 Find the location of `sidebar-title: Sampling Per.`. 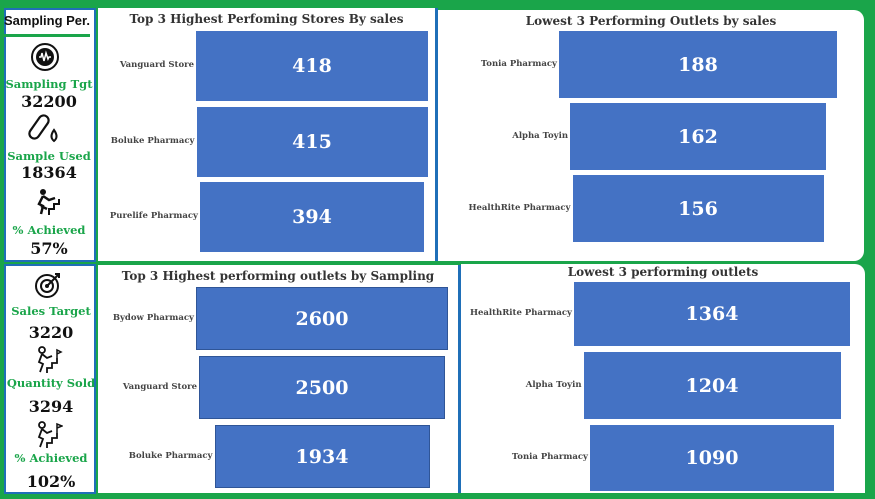

sidebar-title: Sampling Per. is located at coordinates (47, 22).